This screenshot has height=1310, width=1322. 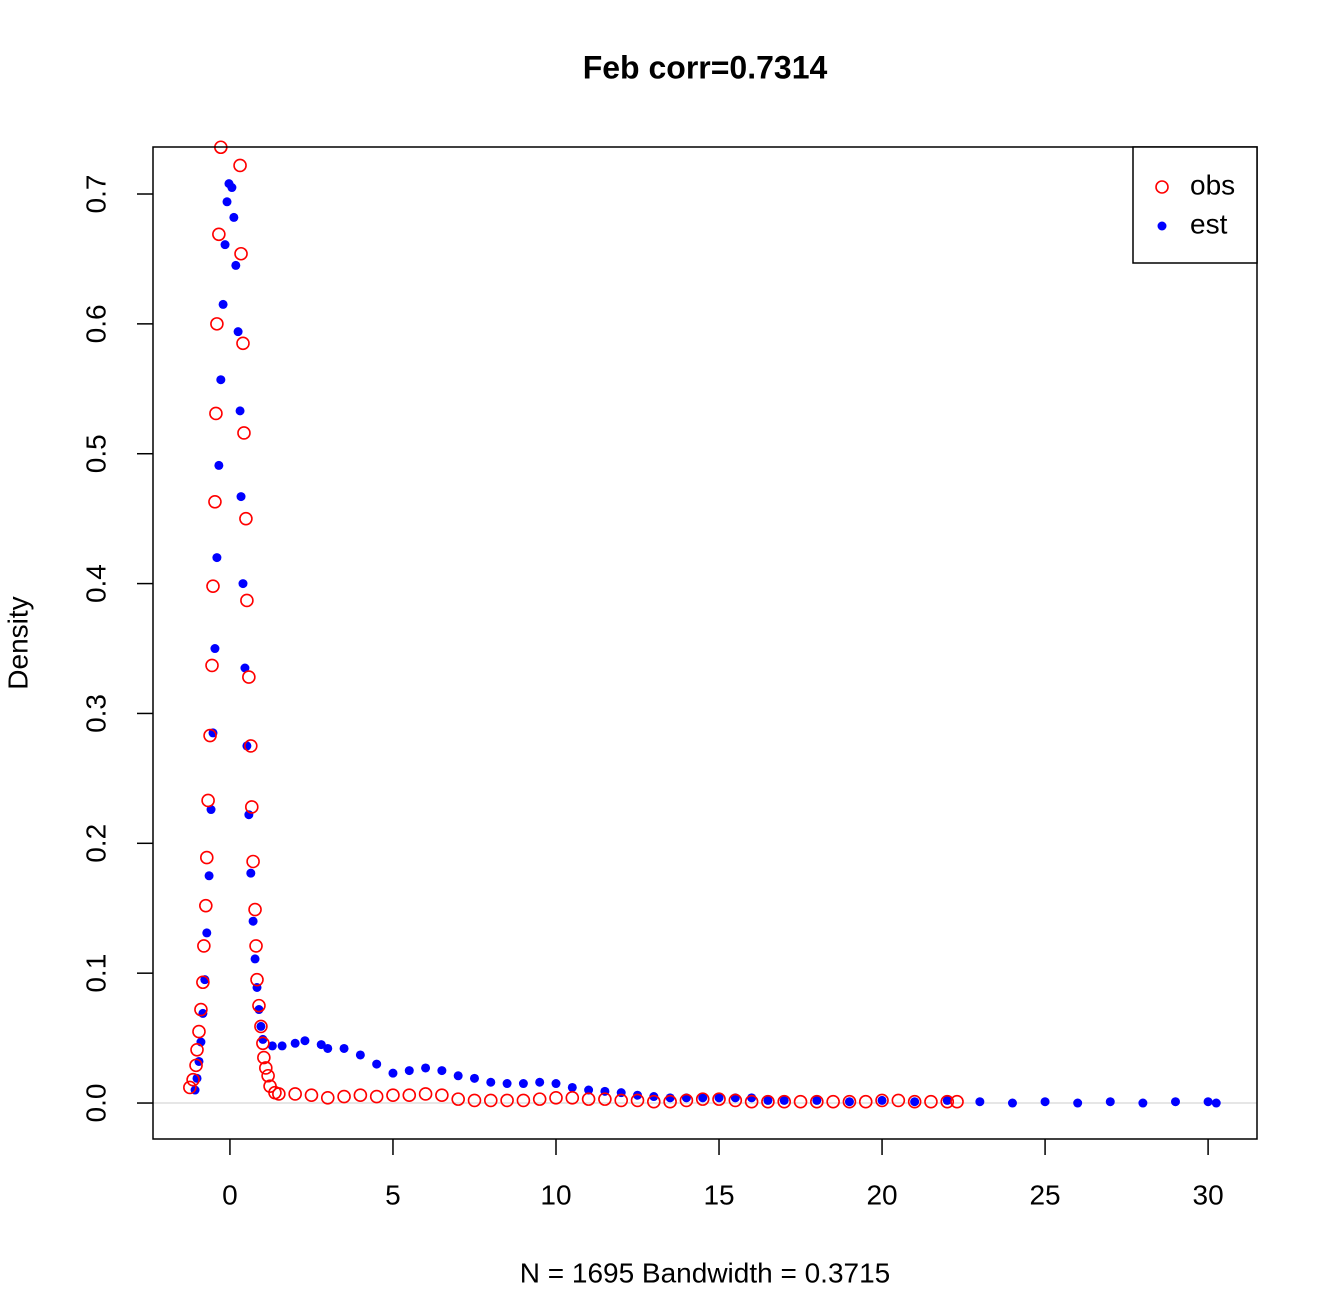 I want to click on y-axis-label: Density, so click(x=17, y=642).